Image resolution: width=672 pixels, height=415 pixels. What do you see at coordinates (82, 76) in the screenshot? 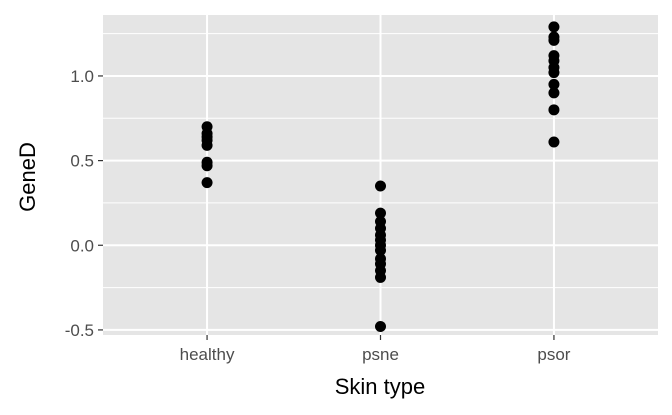
I see `y-tick-label: 1.0` at bounding box center [82, 76].